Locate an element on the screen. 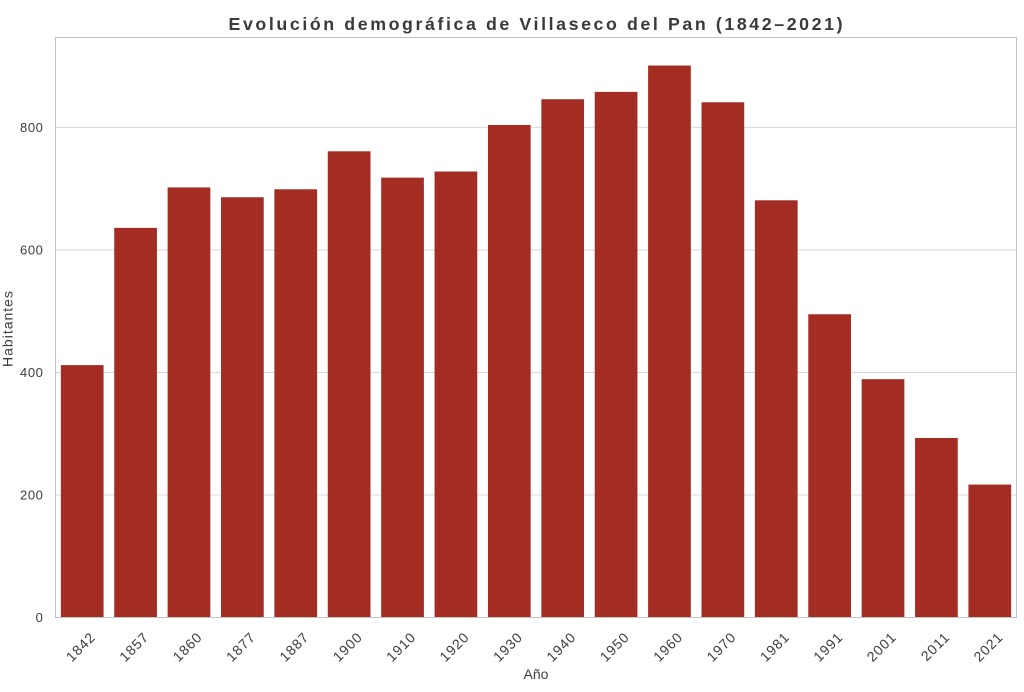 Image resolution: width=1024 pixels, height=692 pixels. svg-text: Año is located at coordinates (536, 674).